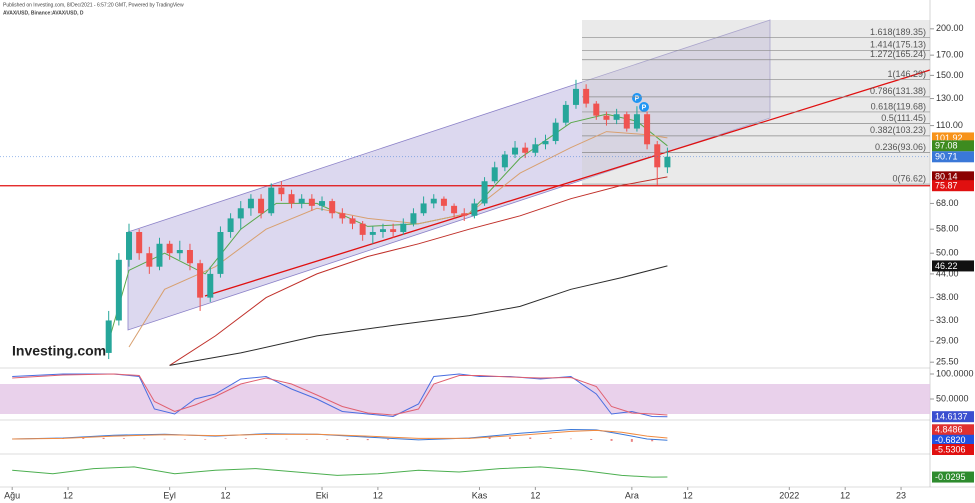 Image resolution: width=975 pixels, height=503 pixels. Describe the element at coordinates (949, 125) in the screenshot. I see `y-tick-label: 110.00` at that location.